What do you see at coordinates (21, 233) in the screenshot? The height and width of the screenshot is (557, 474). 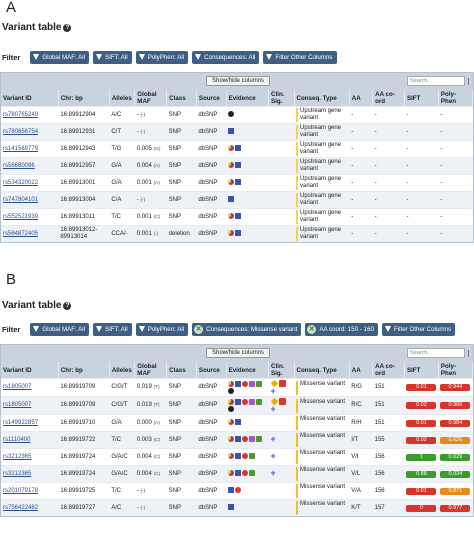 I see `variant-id-link: rs564872405` at bounding box center [21, 233].